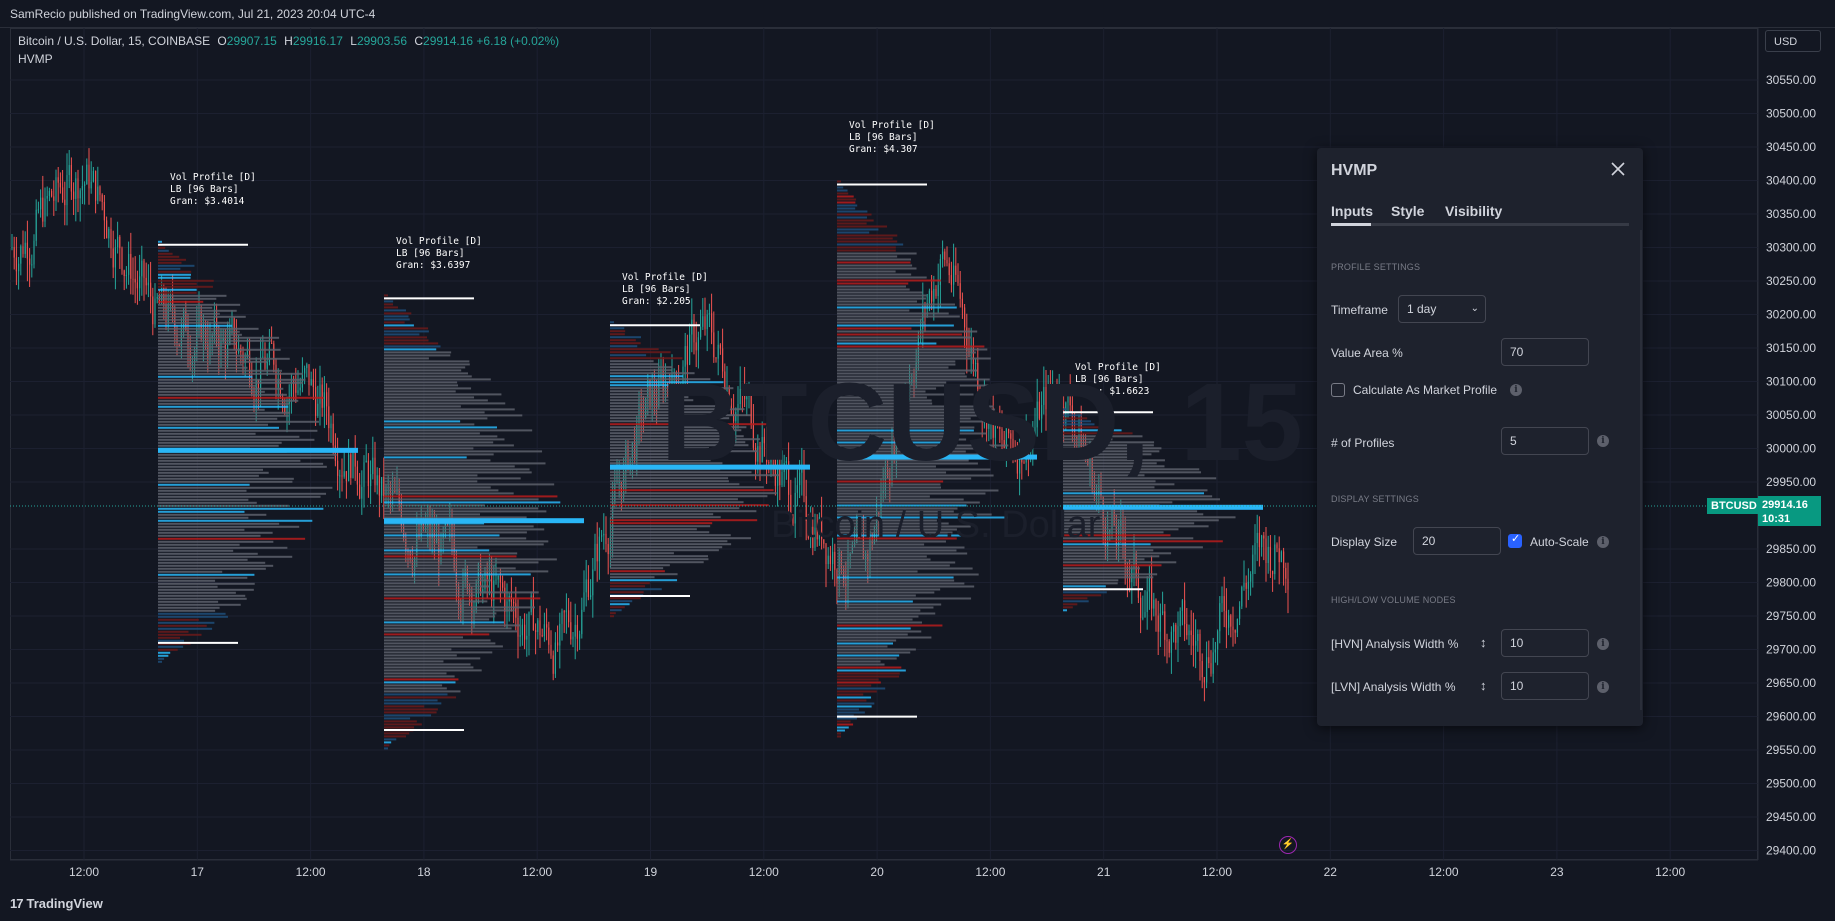  I want to click on display-size-input, so click(1457, 541).